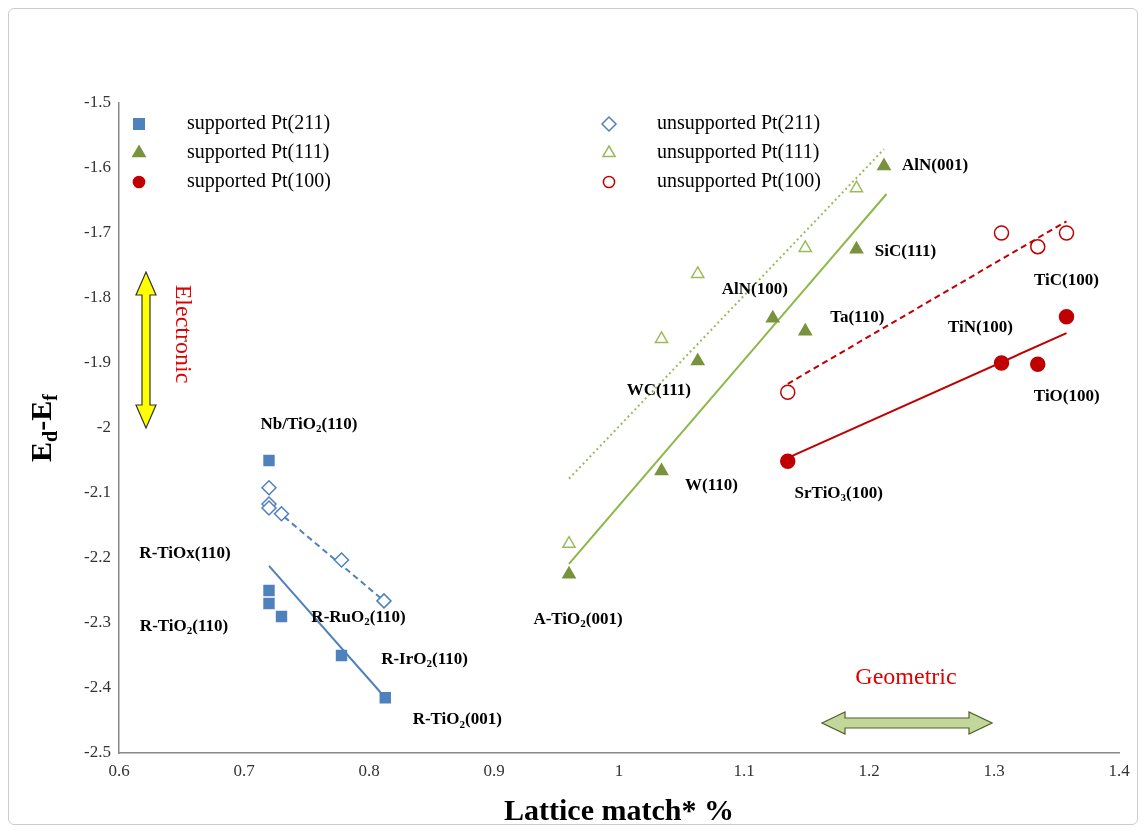  Describe the element at coordinates (97, 297) in the screenshot. I see `y-tick-label: -1.8` at that location.